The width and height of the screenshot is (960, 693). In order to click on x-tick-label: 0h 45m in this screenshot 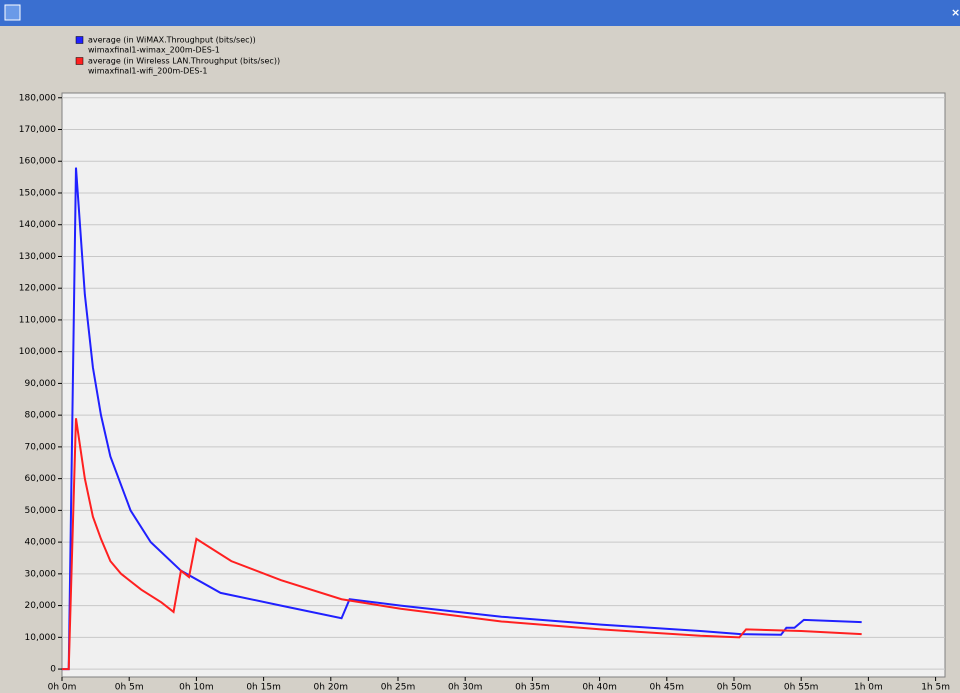, I will do `click(667, 688)`.